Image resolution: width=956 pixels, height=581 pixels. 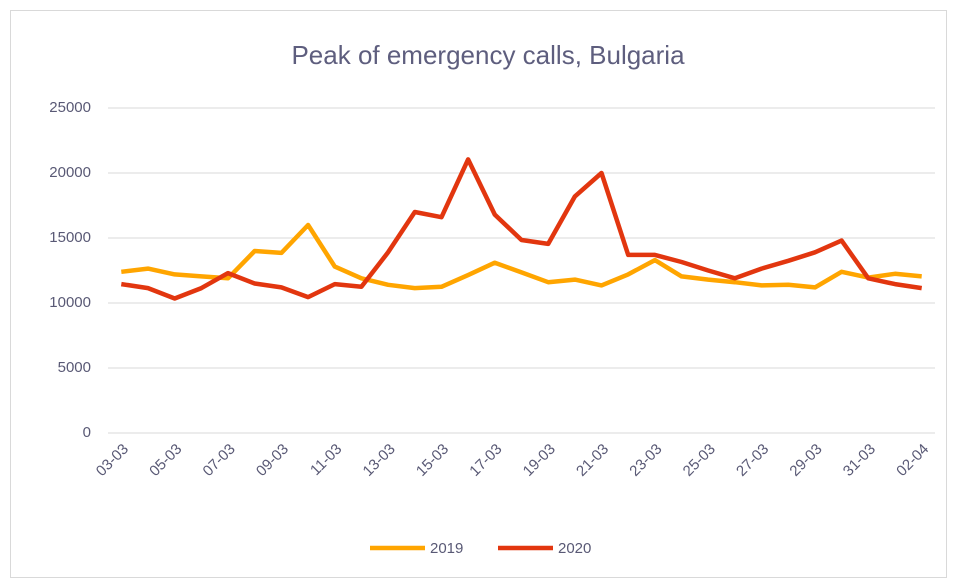 What do you see at coordinates (521, 256) in the screenshot?
I see `line-series` at bounding box center [521, 256].